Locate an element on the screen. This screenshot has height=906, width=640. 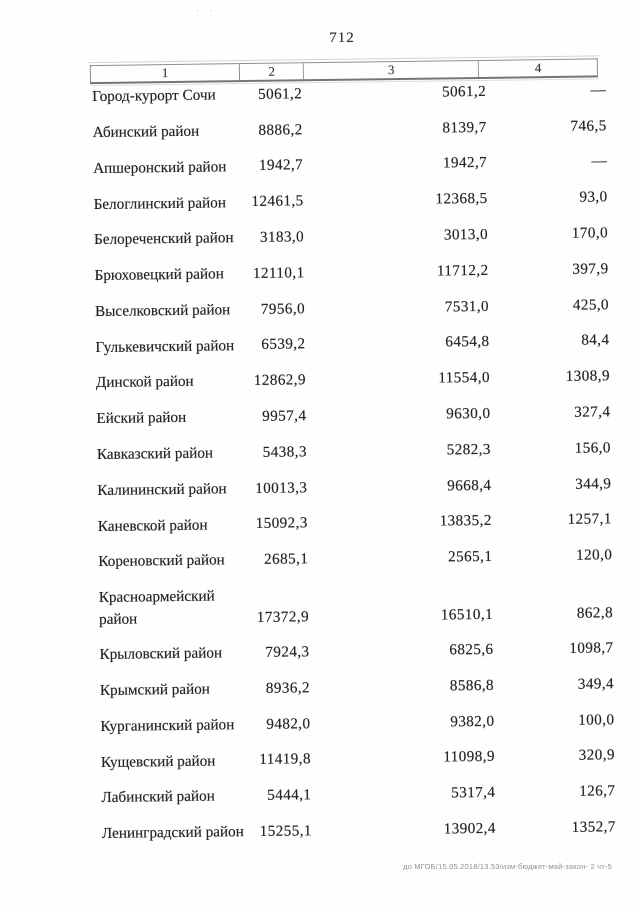
column-3-value-cell: 5061,2 is located at coordinates (464, 91).